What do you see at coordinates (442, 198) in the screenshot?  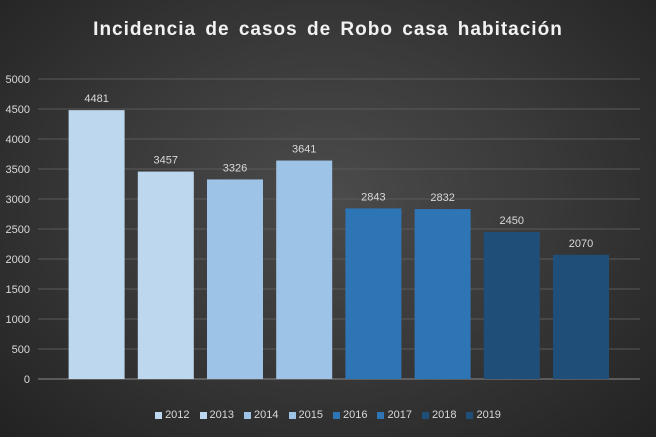 I see `data-label: 2832` at bounding box center [442, 198].